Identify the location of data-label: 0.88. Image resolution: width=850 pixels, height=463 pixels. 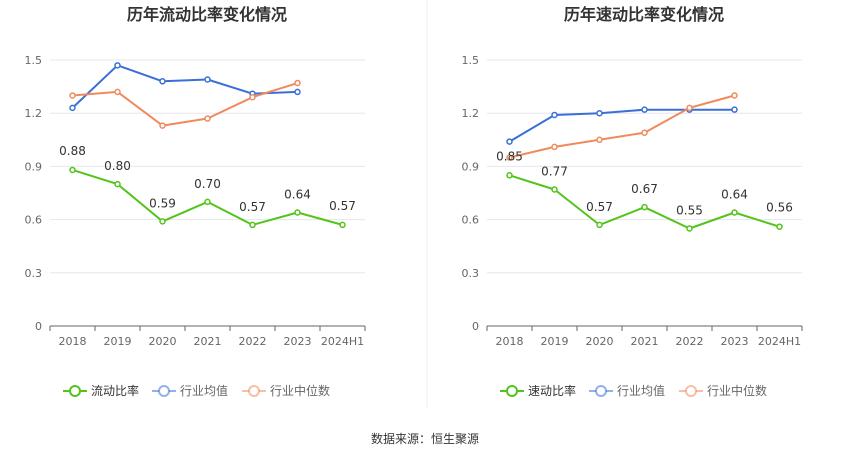
(72, 151).